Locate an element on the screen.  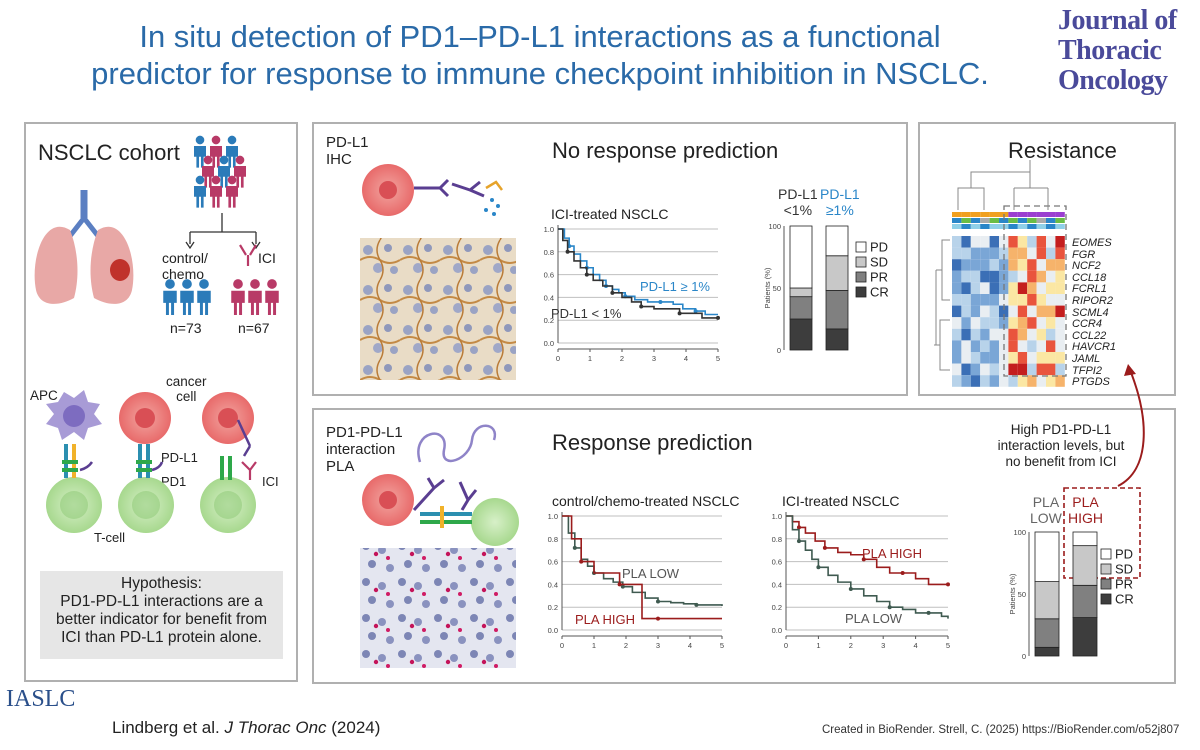
y-tick-label: 50 is located at coordinates (777, 288).